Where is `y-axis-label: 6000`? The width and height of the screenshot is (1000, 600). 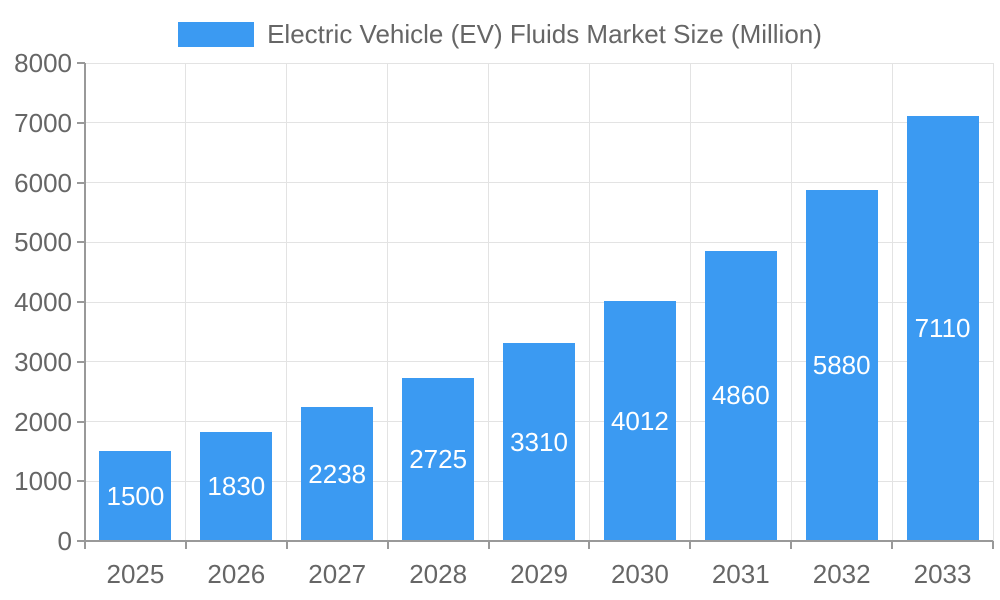
y-axis-label: 6000 is located at coordinates (43, 182).